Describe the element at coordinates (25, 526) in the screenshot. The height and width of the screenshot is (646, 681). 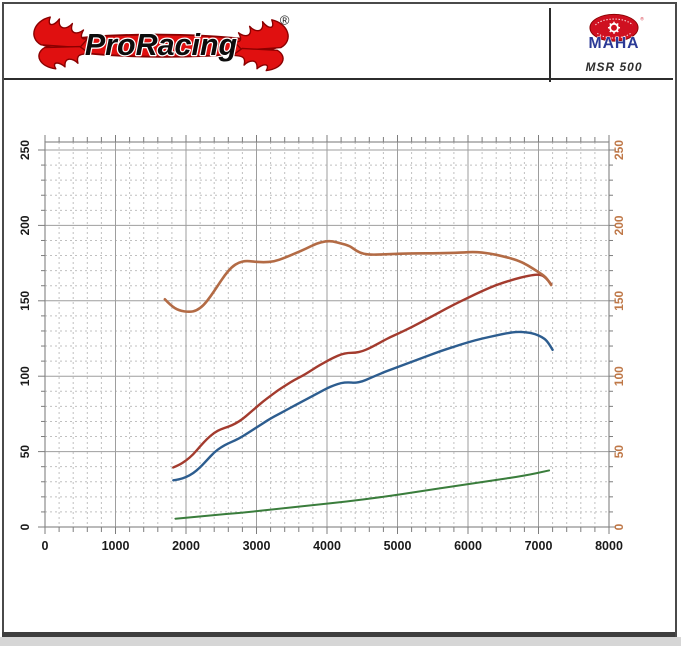
I see `y-left-tick-label: 0` at that location.